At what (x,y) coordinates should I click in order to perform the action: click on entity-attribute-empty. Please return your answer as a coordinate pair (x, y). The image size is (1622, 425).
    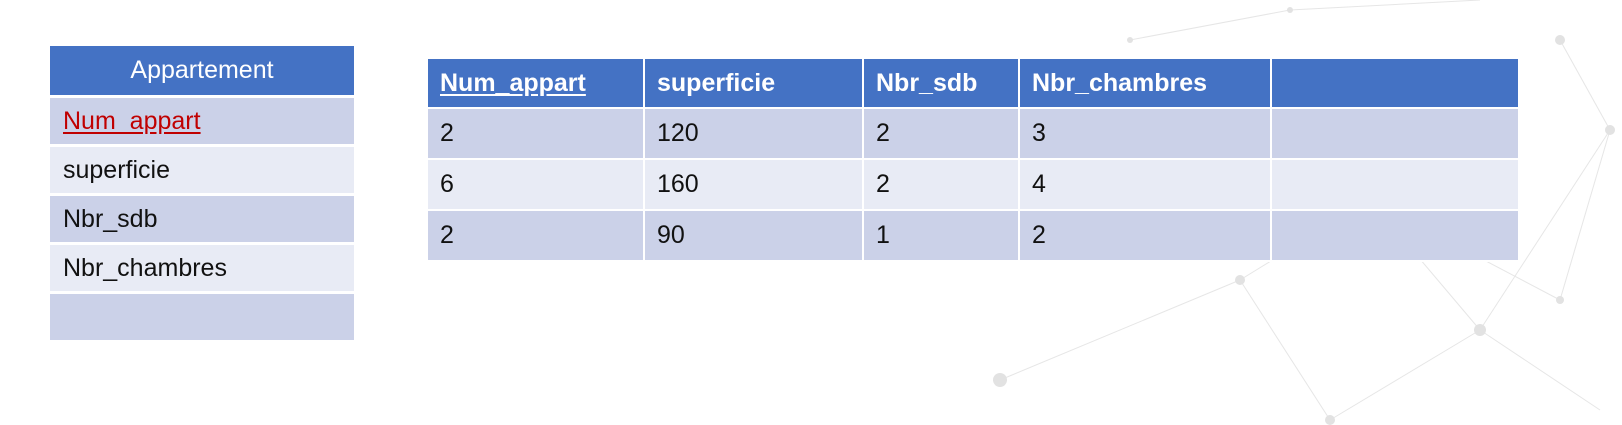
    Looking at the image, I should click on (202, 315).